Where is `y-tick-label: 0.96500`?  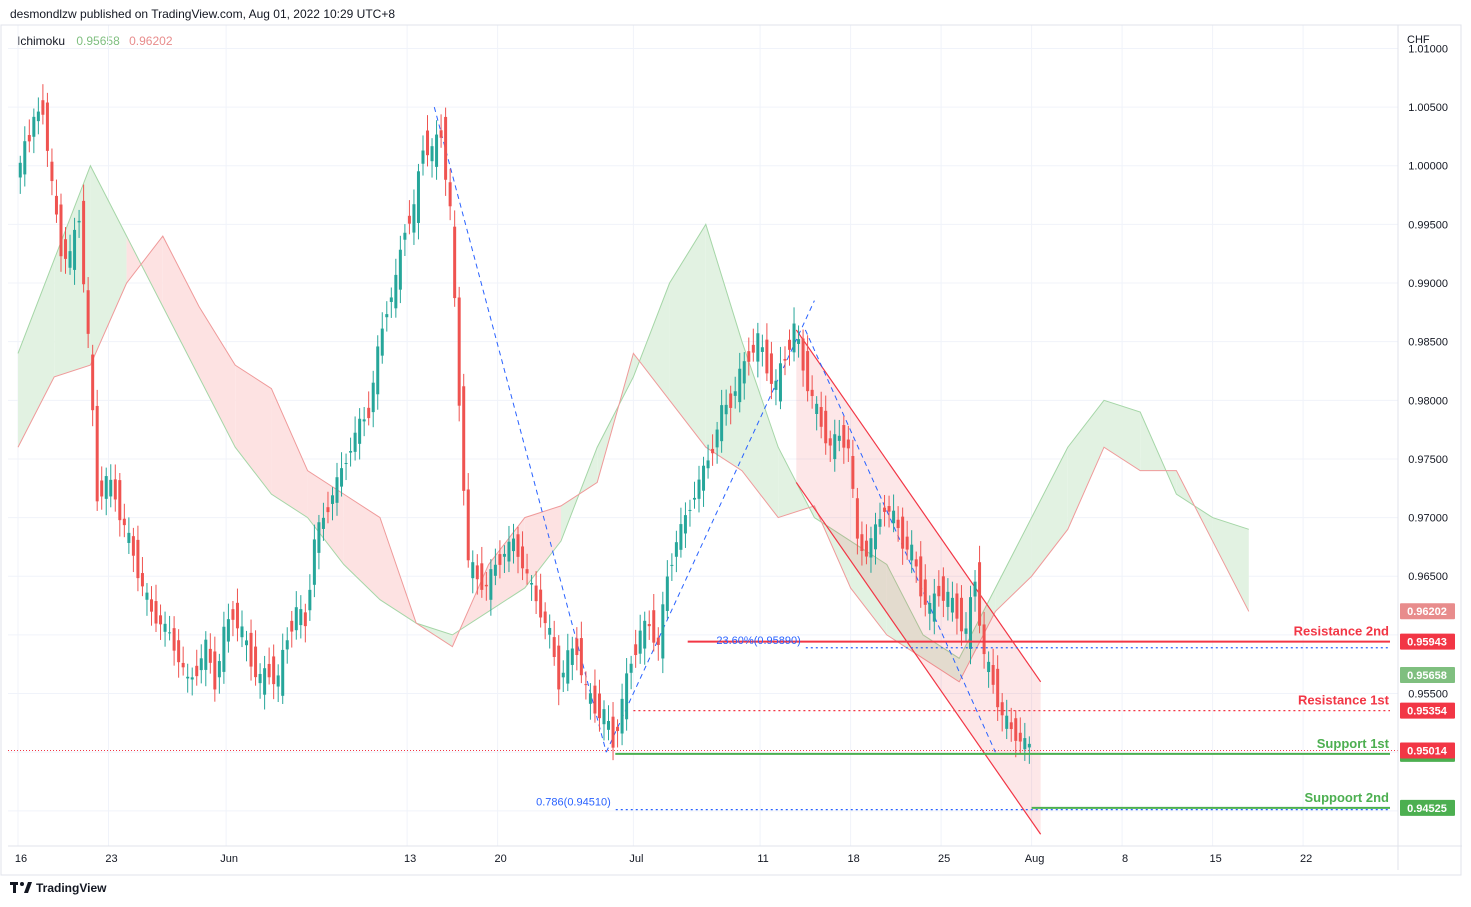
y-tick-label: 0.96500 is located at coordinates (1428, 577).